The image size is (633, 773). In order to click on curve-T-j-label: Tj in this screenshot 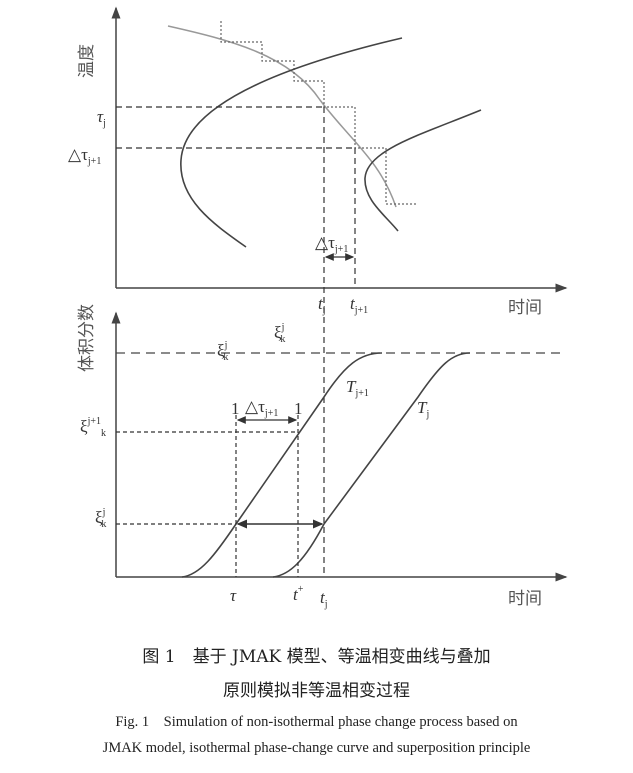, I will do `click(423, 409)`.